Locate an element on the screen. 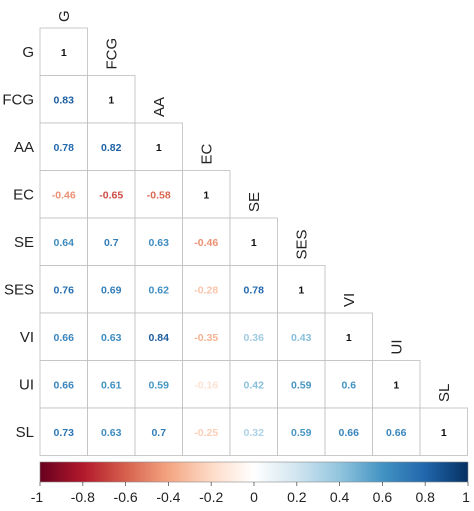 This screenshot has height=511, width=474. colorbar-tick-label: 0.4 is located at coordinates (340, 497).